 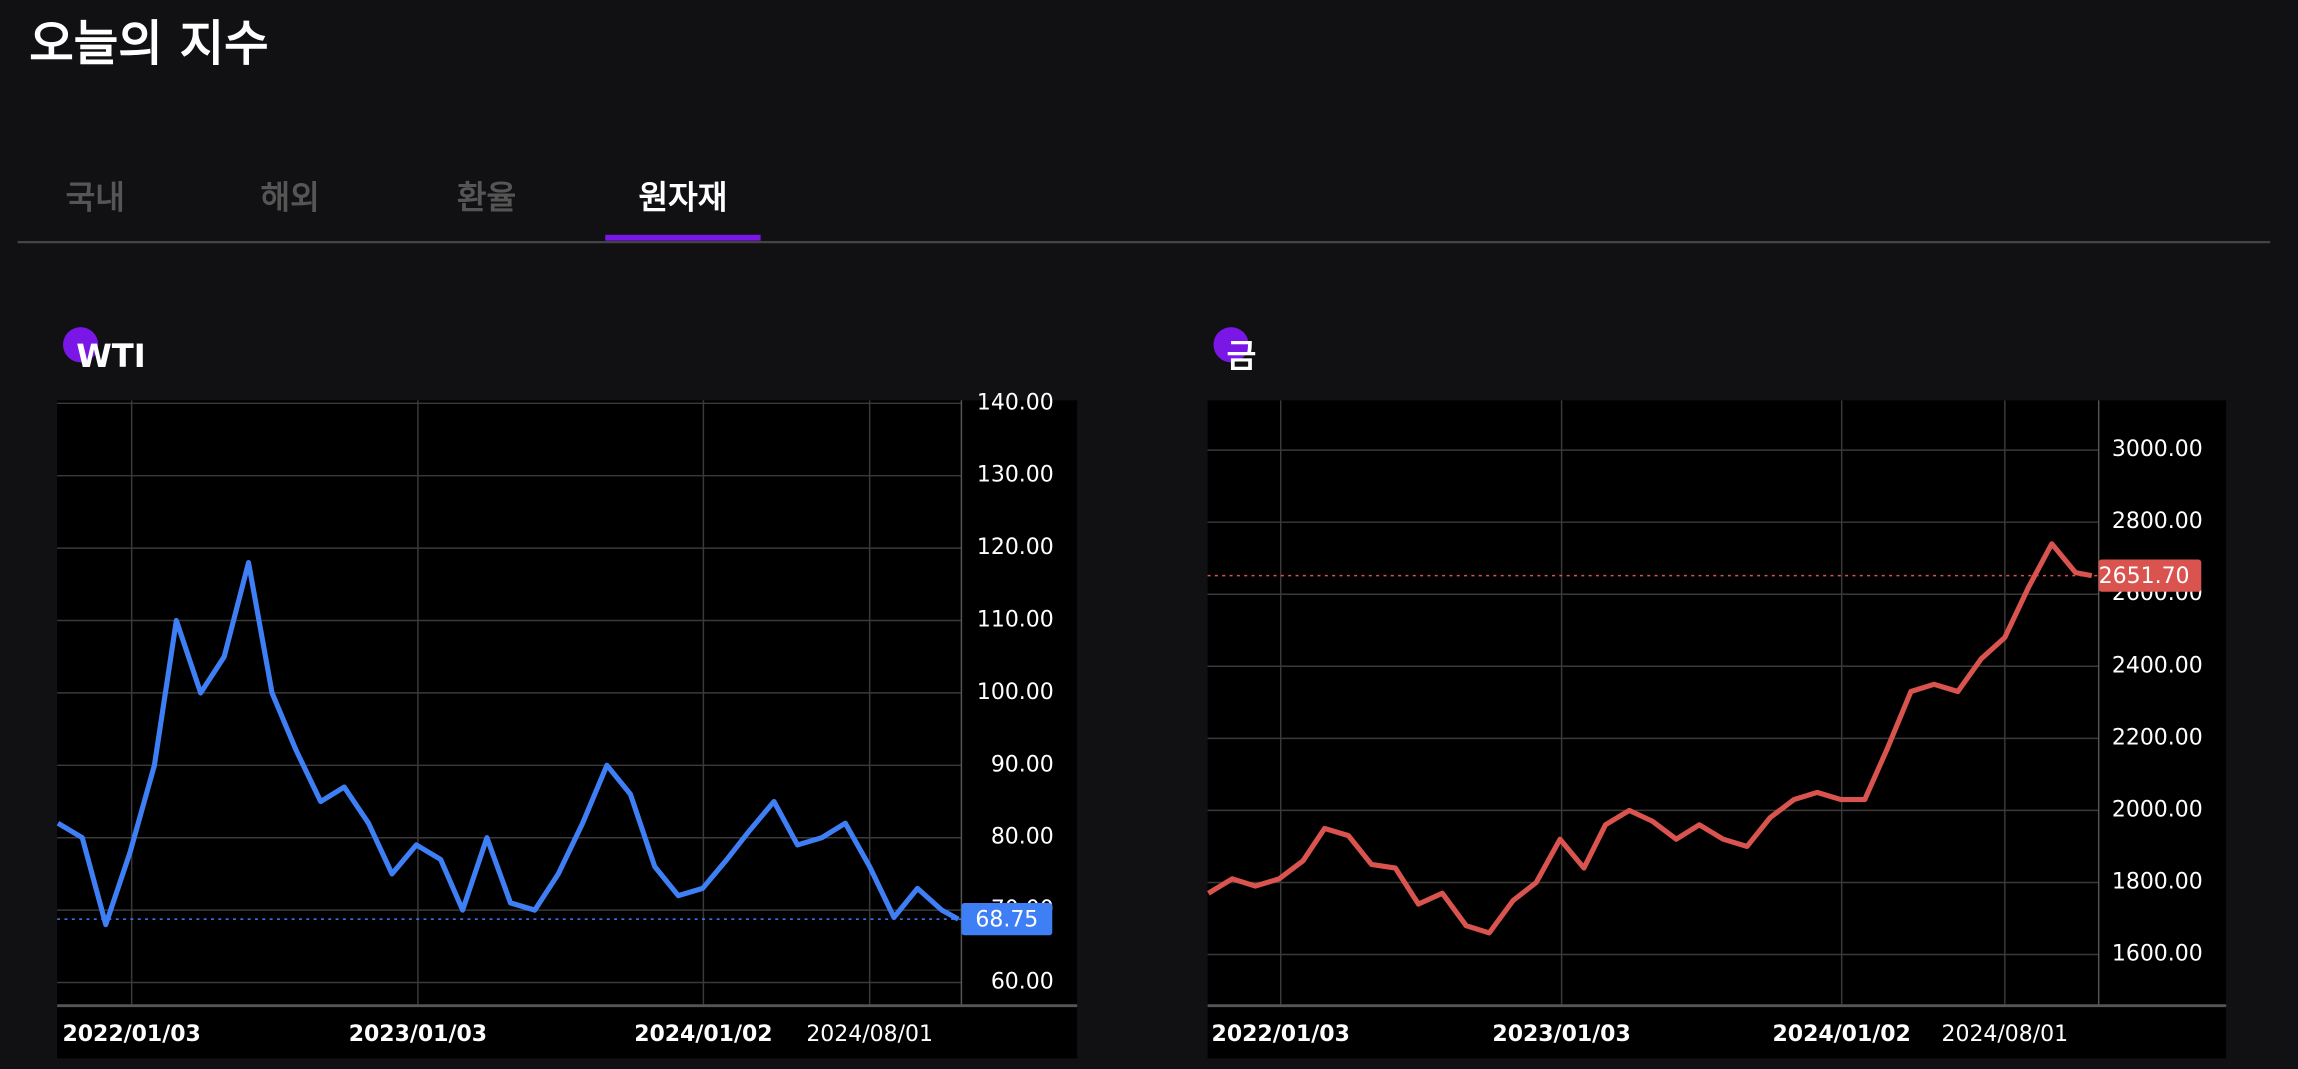 What do you see at coordinates (1242, 356) in the screenshot?
I see `chart-title: 금` at bounding box center [1242, 356].